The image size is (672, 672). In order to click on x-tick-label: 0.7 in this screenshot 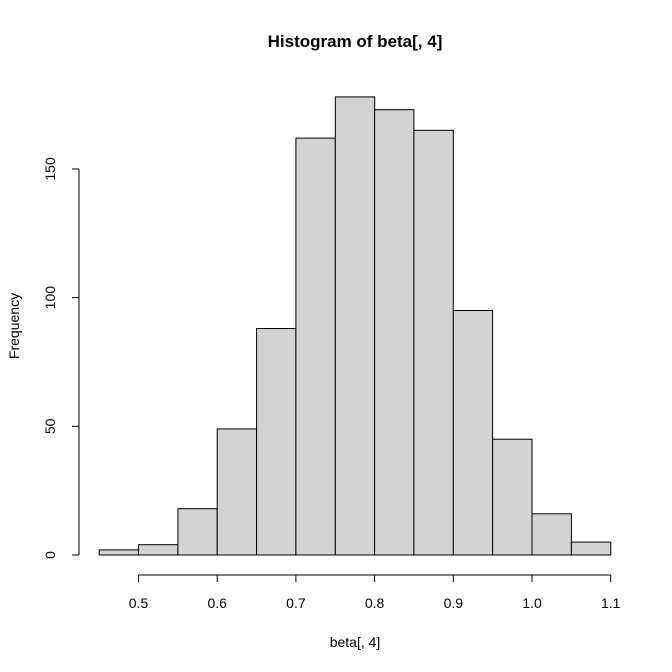, I will do `click(296, 603)`.